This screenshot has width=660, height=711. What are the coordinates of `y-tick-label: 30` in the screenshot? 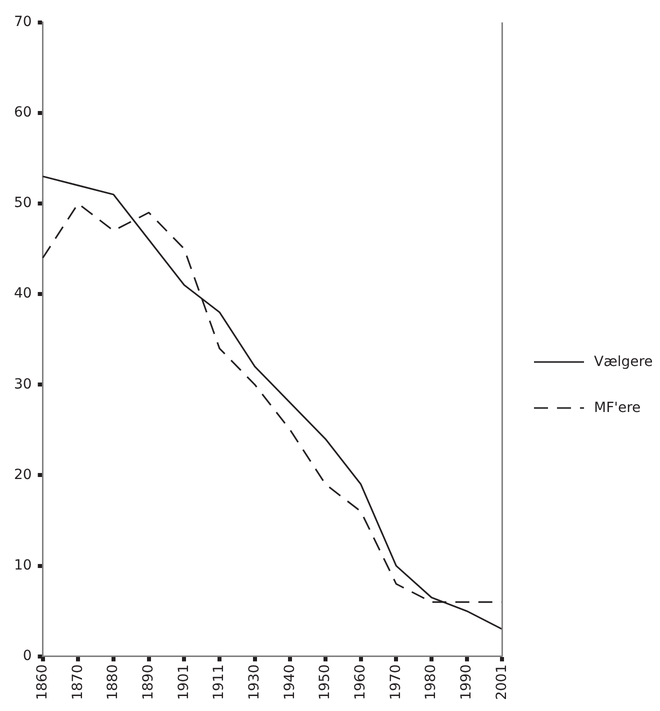 It's located at (23, 384).